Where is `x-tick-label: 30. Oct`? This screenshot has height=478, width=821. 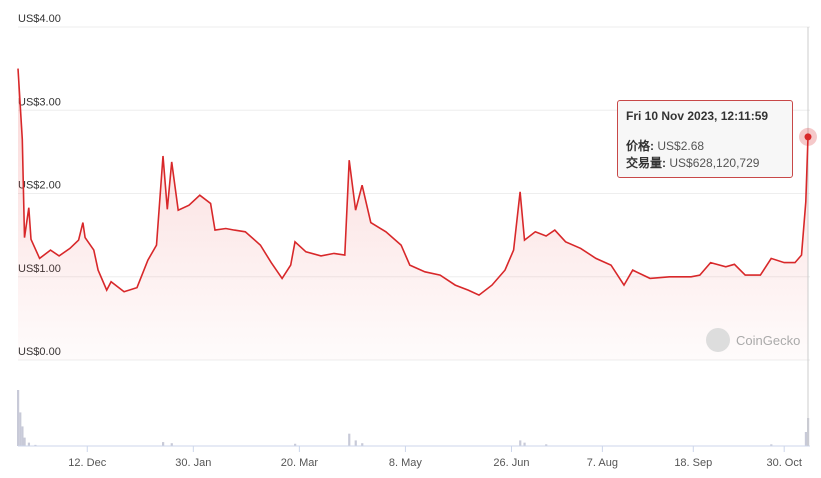 x-tick-label: 30. Oct is located at coordinates (783, 463).